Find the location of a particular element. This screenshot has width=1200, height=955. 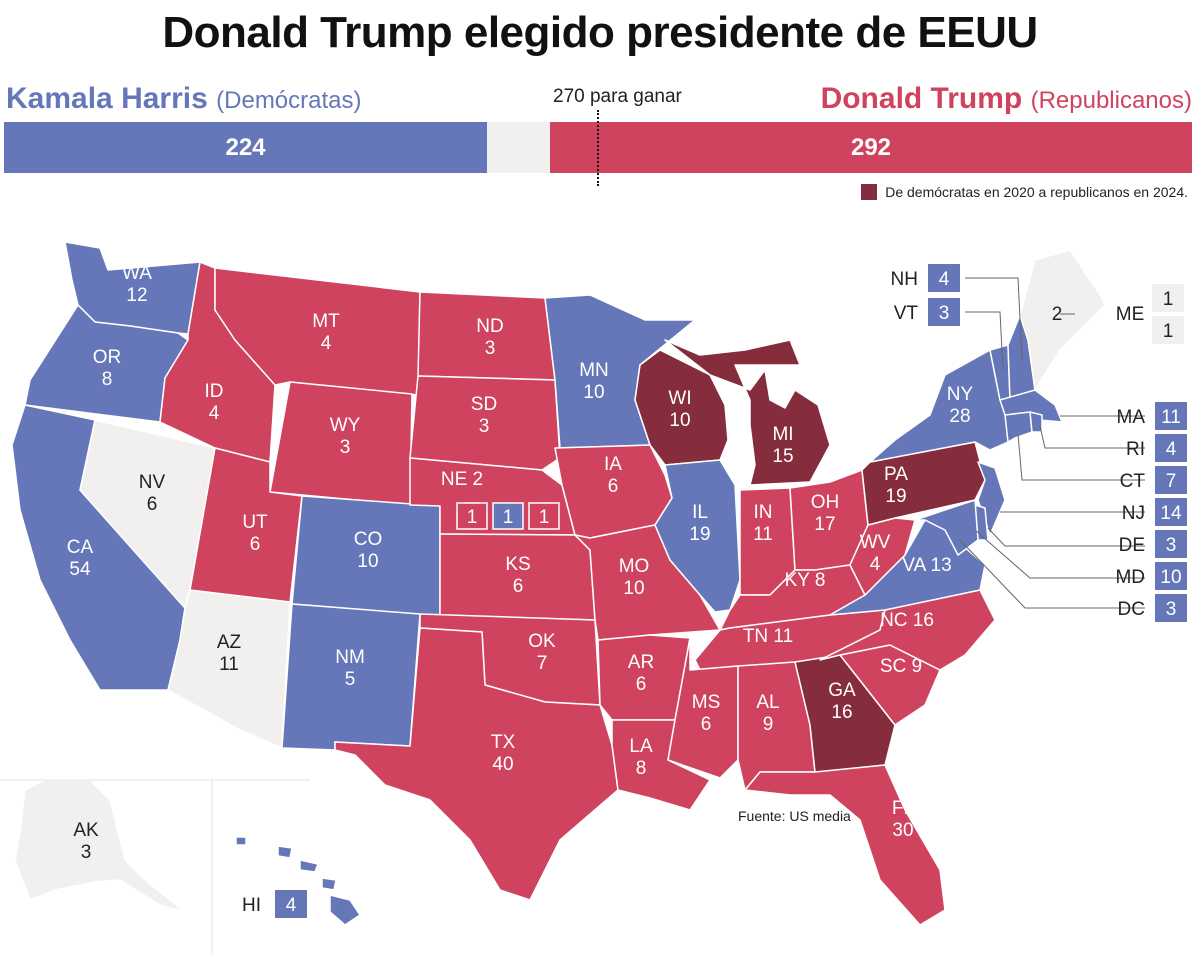

me-districts: 2 ME 1 1 is located at coordinates (1118, 314).